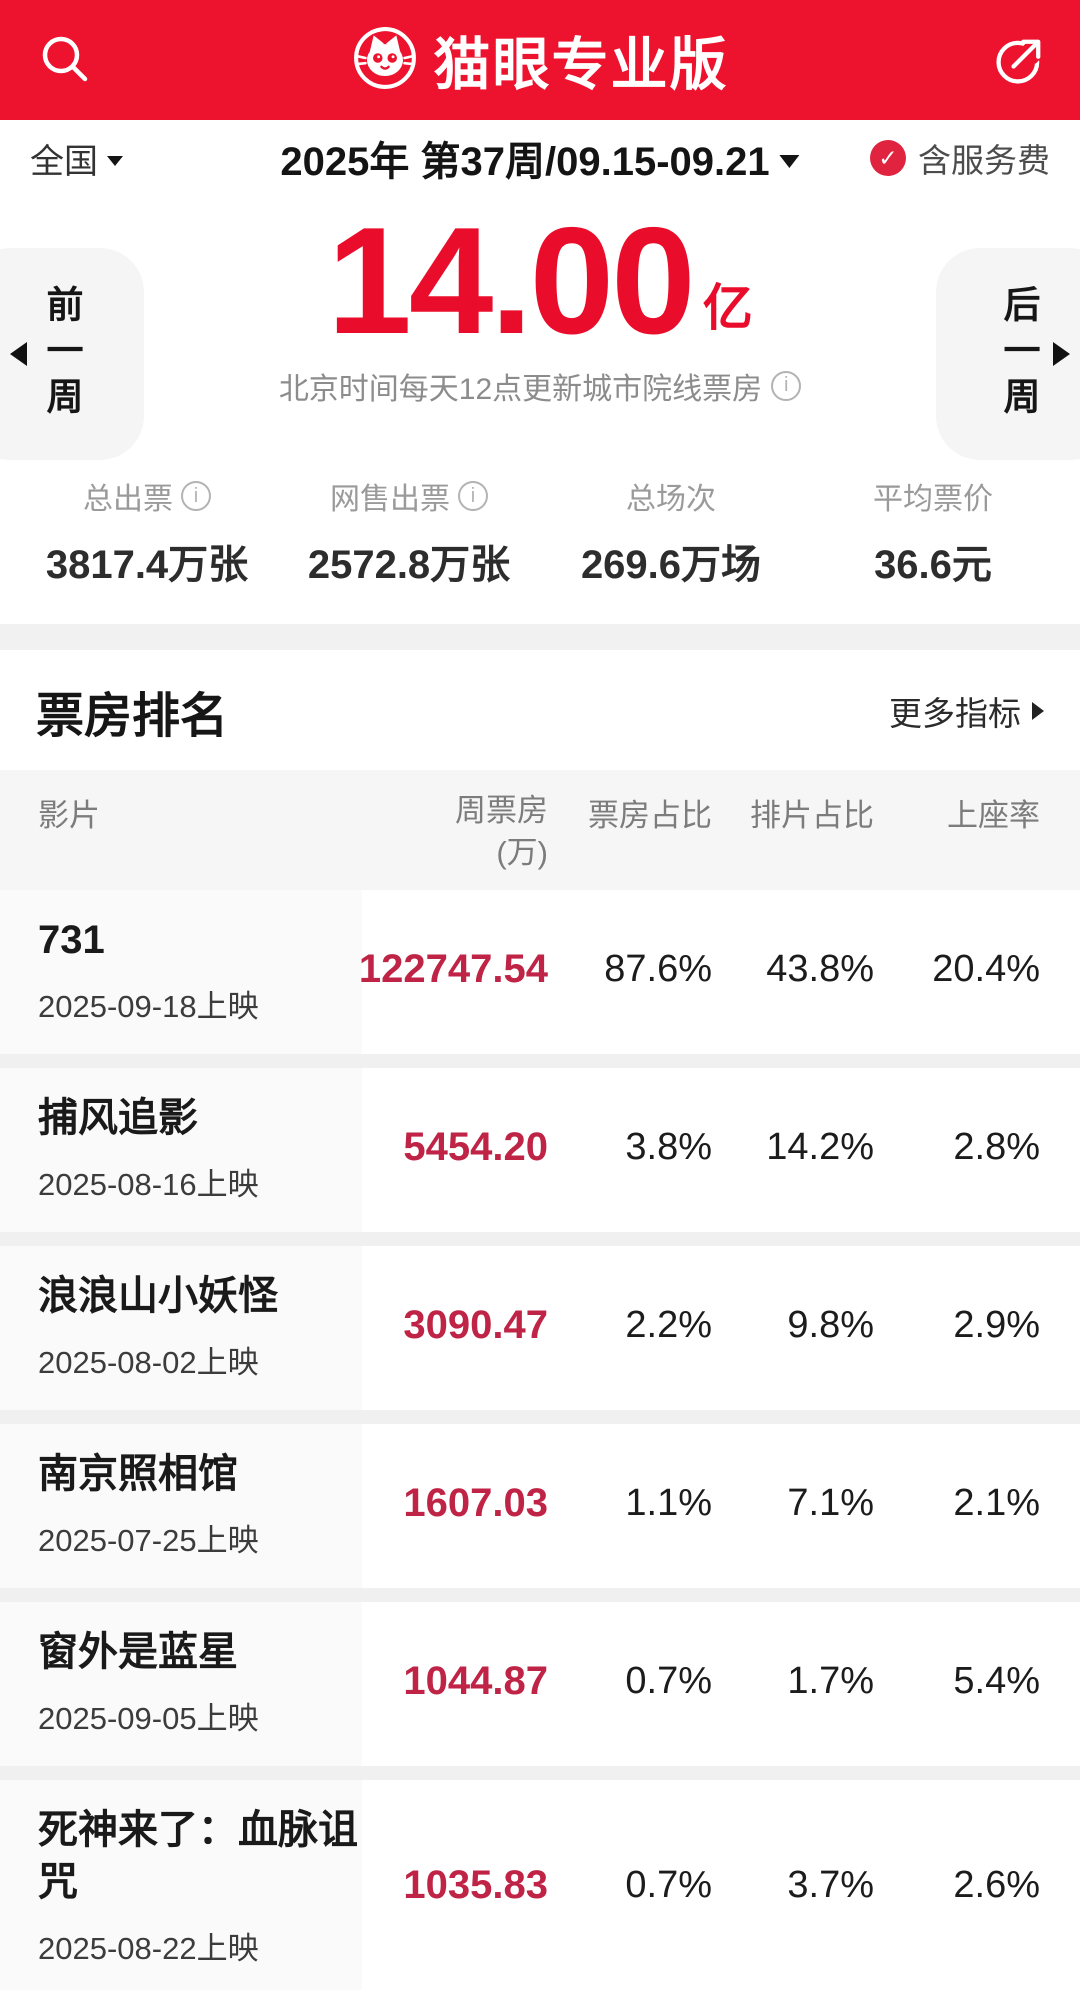  I want to click on share-icon, so click(1021, 61).